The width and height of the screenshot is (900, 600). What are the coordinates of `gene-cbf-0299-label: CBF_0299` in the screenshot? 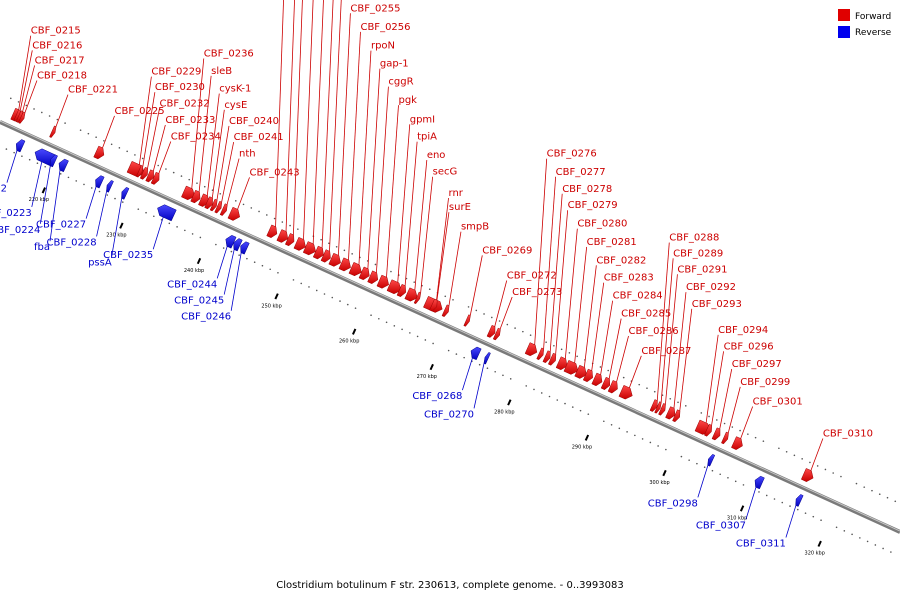 It's located at (765, 382).